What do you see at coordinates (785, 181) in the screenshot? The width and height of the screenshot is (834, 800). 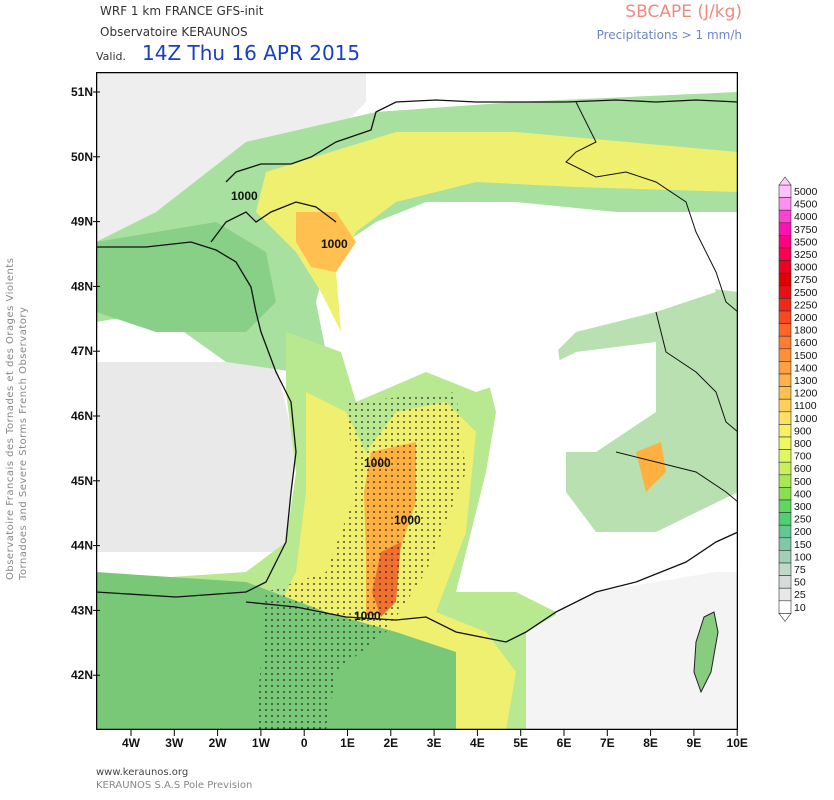 I see `legend-top-arrow` at bounding box center [785, 181].